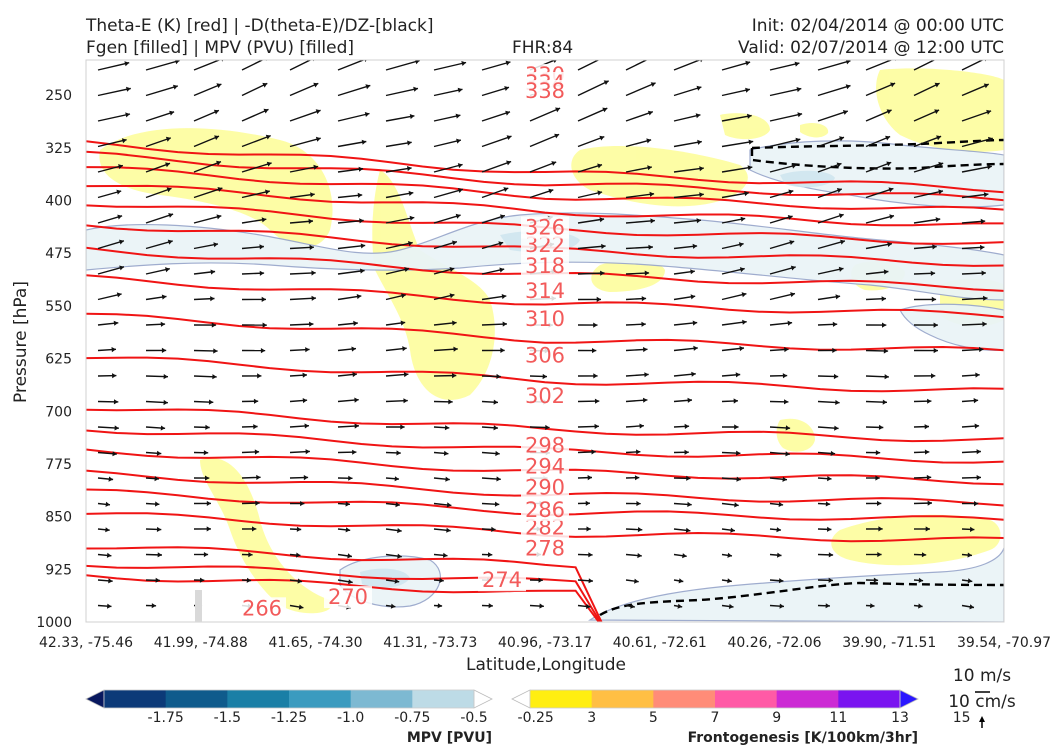 This screenshot has height=750, width=1050. I want to click on wind-key-vertical-label: 10 cm/s, so click(982, 702).